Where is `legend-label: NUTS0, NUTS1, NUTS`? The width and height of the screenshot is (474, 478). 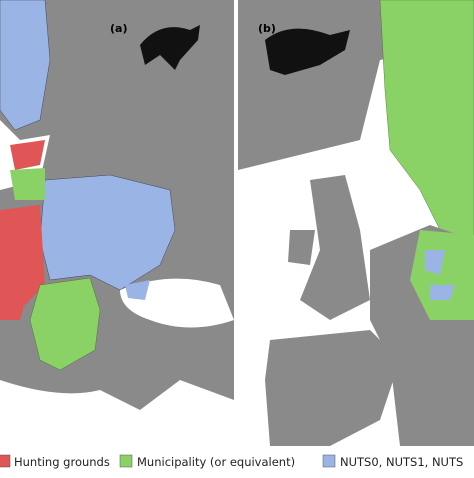
legend-label: NUTS0, NUTS1, NUTS is located at coordinates (401, 462).